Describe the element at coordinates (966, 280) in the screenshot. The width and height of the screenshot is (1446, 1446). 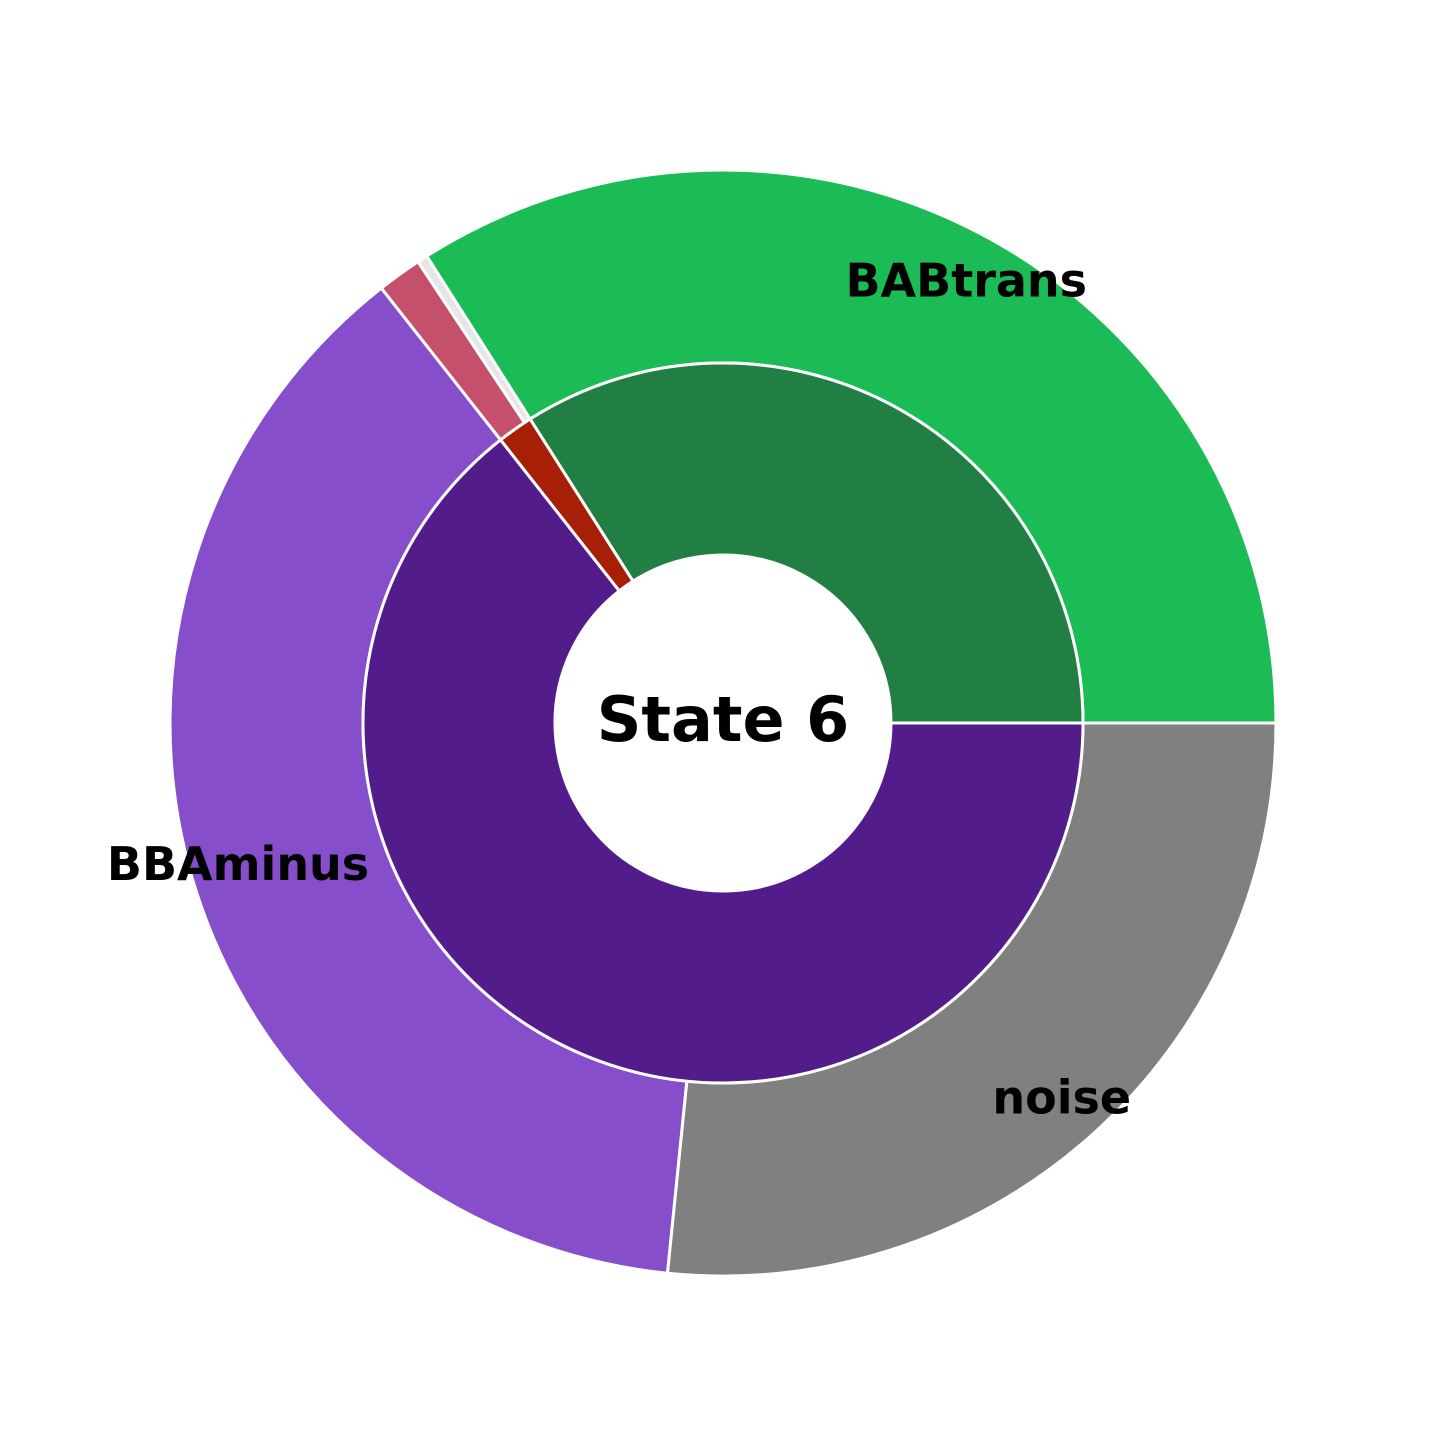
I see `slice-label-babtrans: BABtrans` at that location.